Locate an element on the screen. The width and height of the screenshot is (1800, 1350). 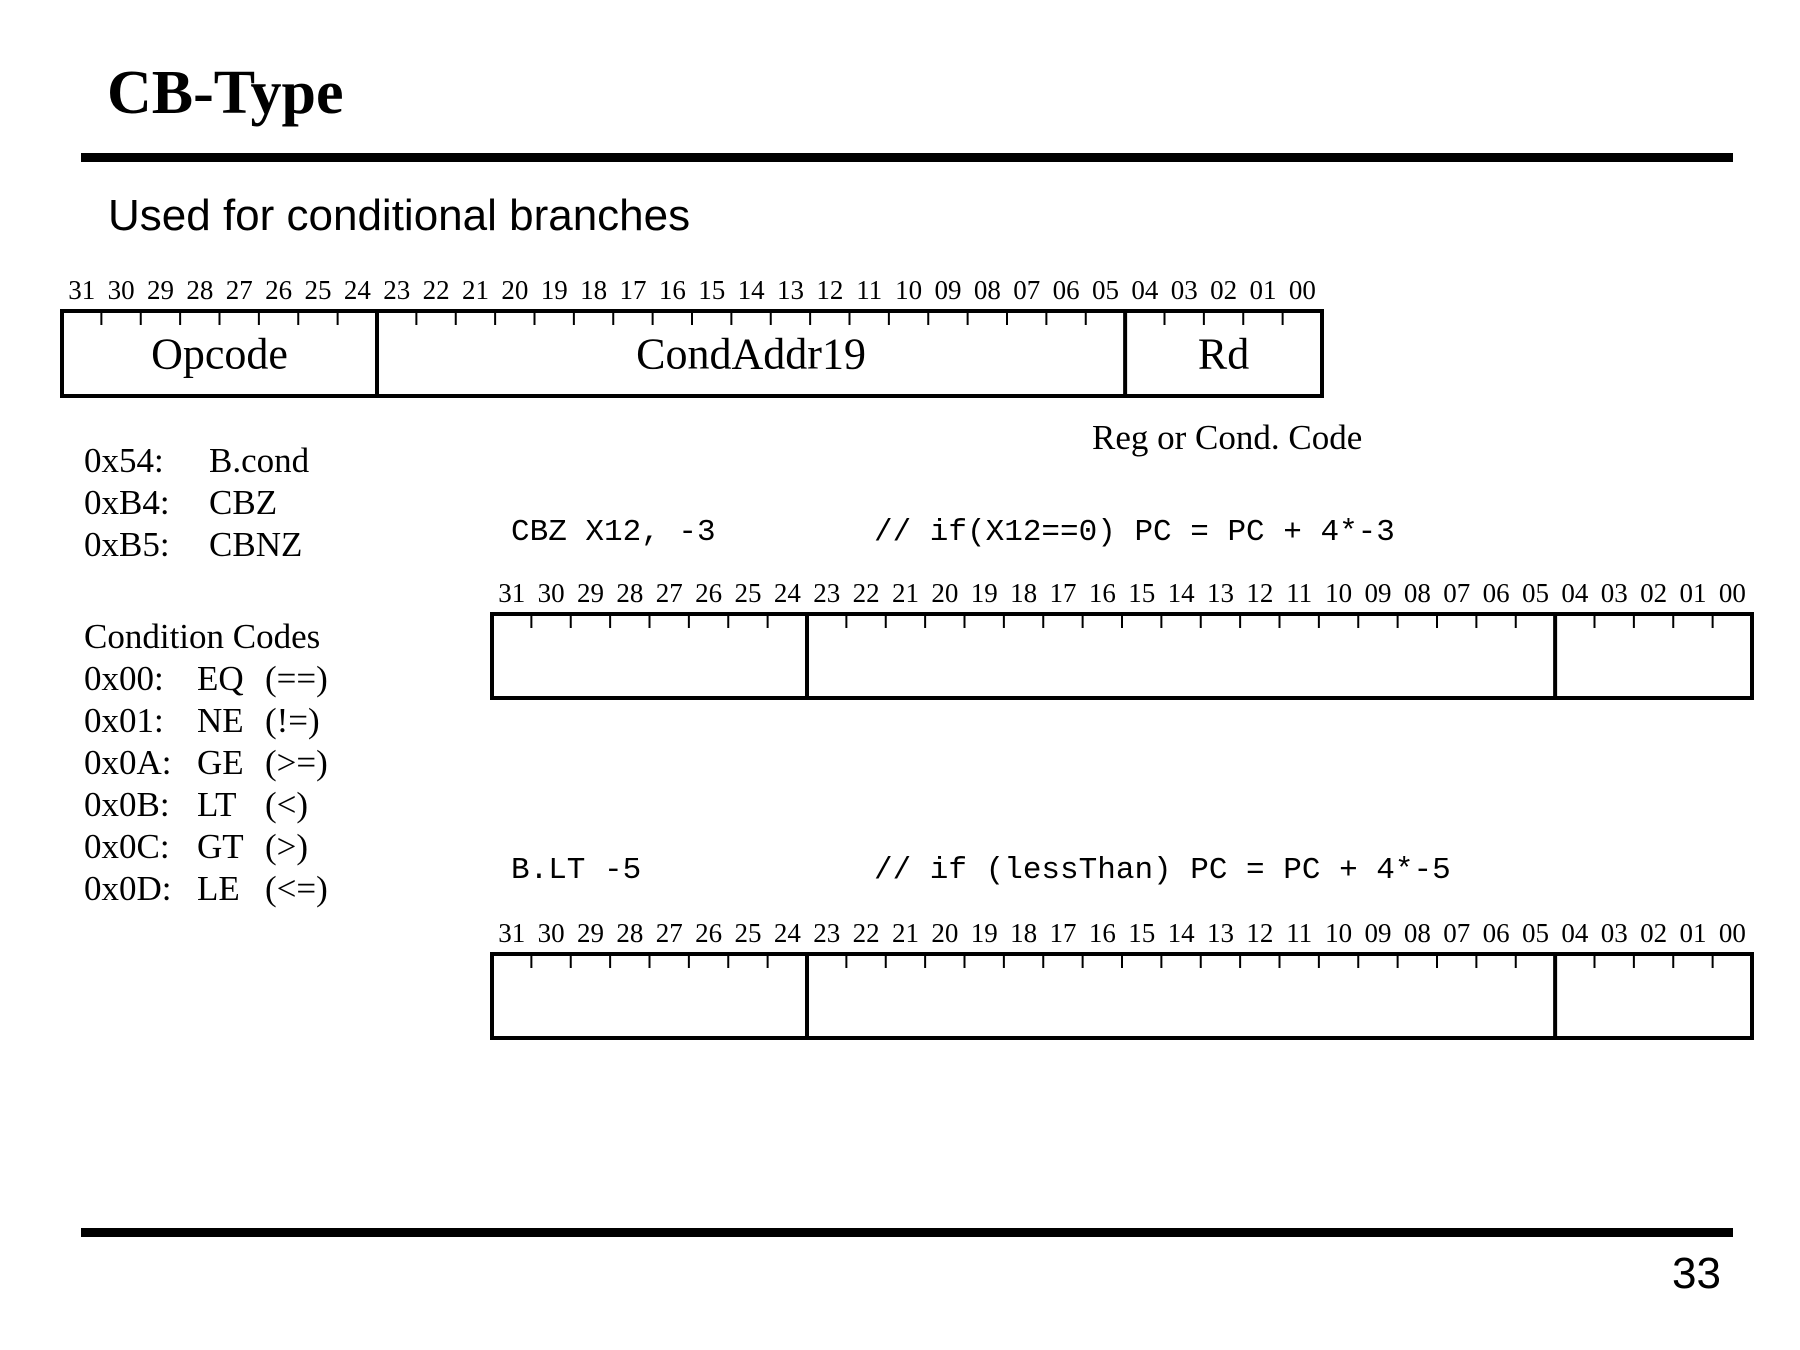
condition-codes-heading: Condition Codes is located at coordinates (202, 636).